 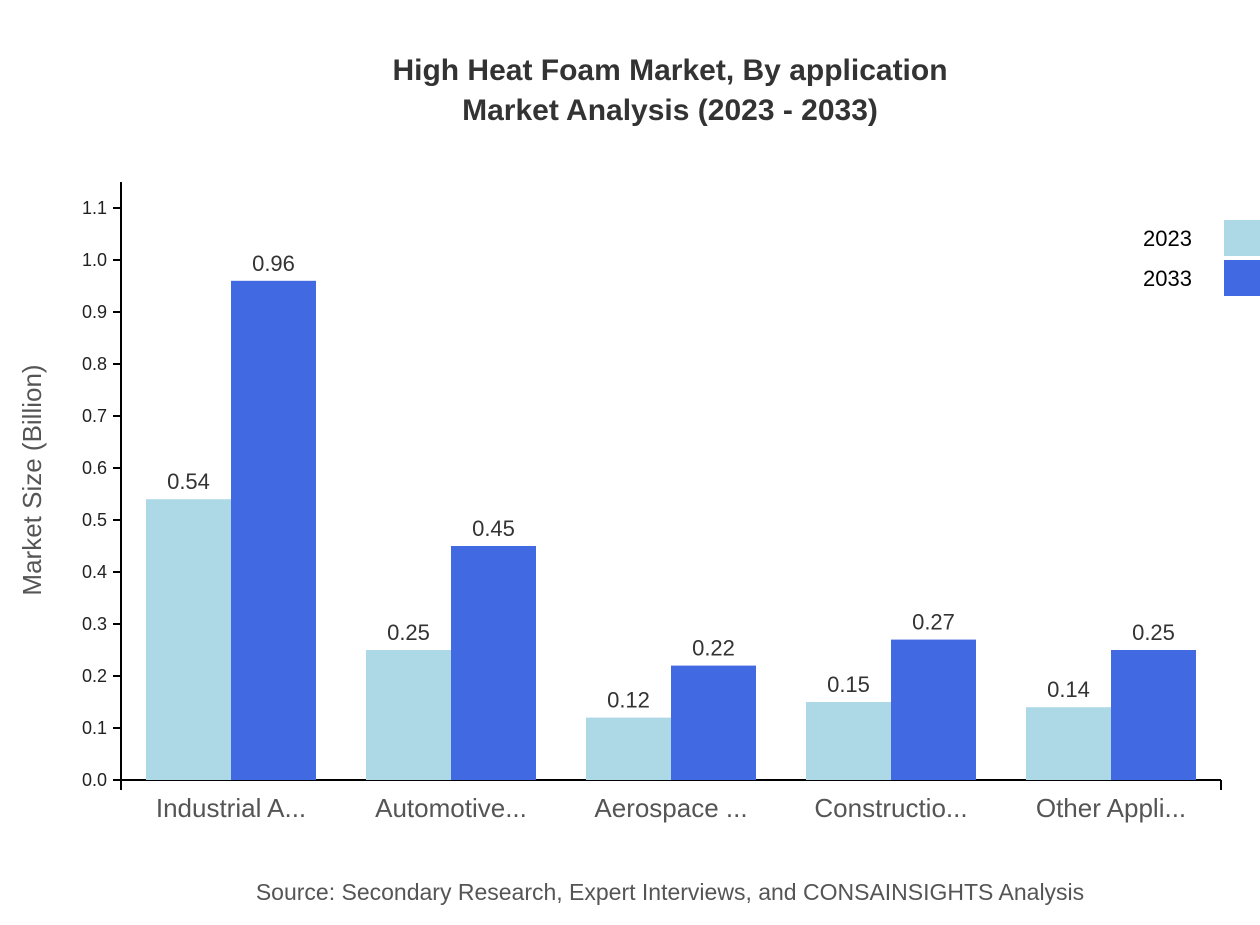 I want to click on data-label: 0.14, so click(x=1068, y=689).